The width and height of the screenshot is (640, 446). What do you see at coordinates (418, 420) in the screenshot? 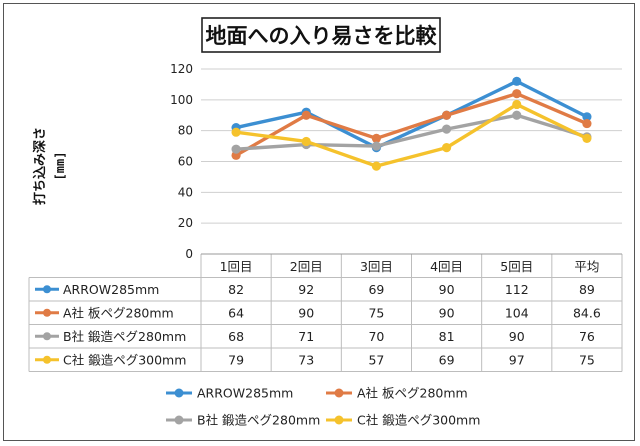
I see `legend-label: C社 鍛造ペグ300mm` at bounding box center [418, 420].